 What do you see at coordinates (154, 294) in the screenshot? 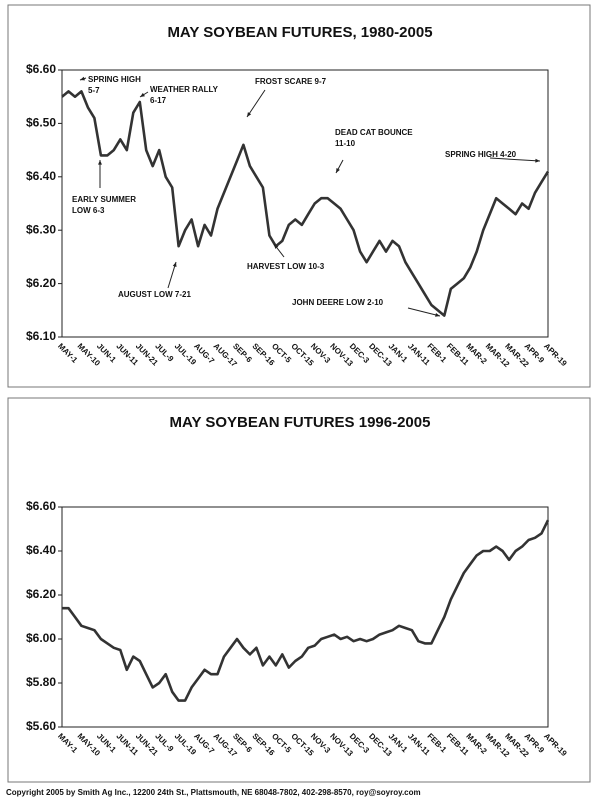
I see `annotation: AUGUST LOW 7-21` at bounding box center [154, 294].